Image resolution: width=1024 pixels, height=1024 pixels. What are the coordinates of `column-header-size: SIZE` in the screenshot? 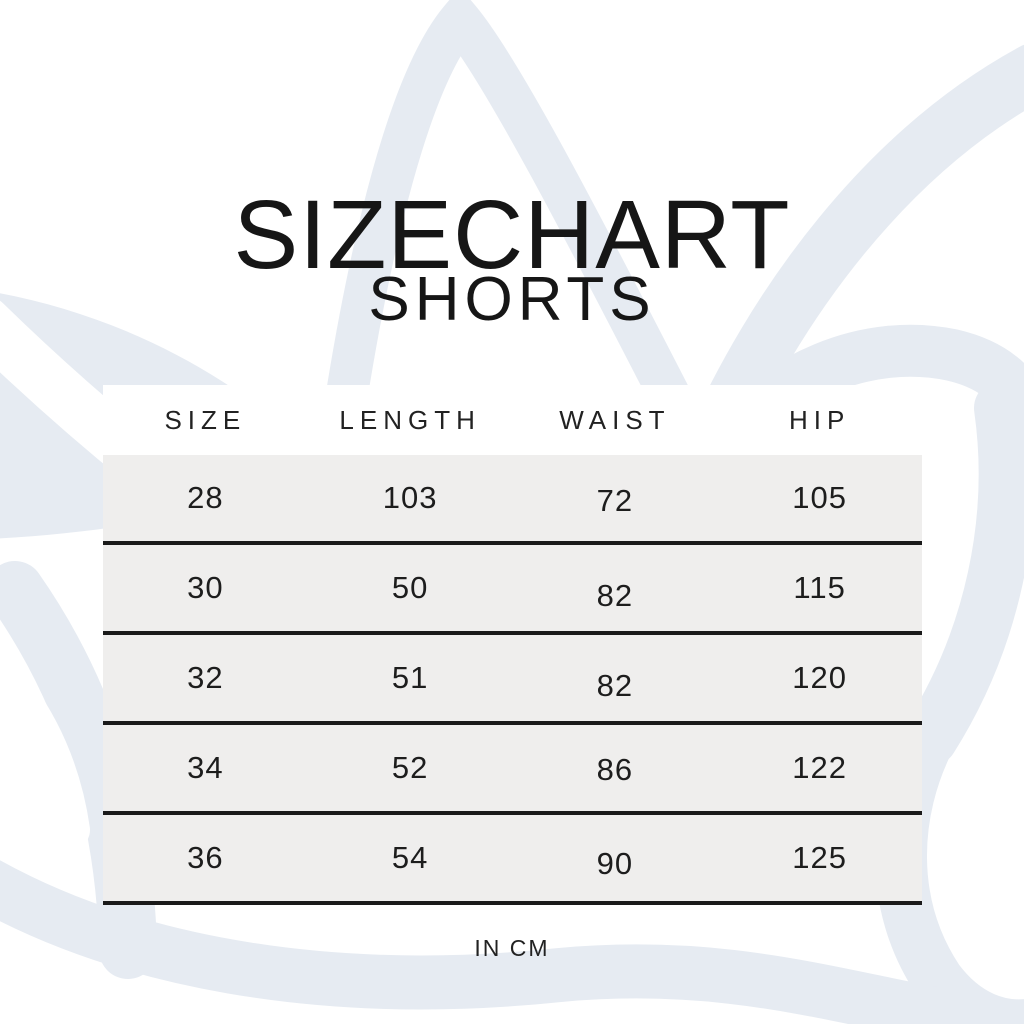 It's located at (205, 419).